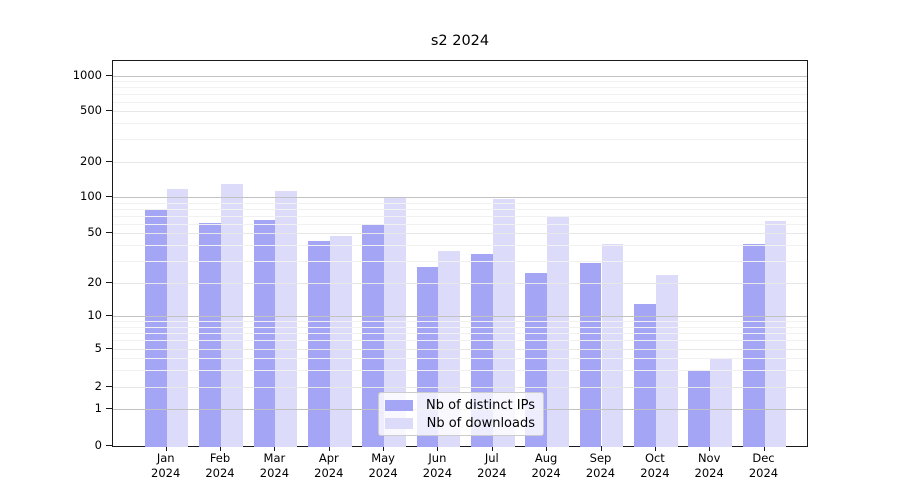 This screenshot has height=500, width=900. What do you see at coordinates (166, 465) in the screenshot?
I see `x-tick-label: Jan 2024` at bounding box center [166, 465].